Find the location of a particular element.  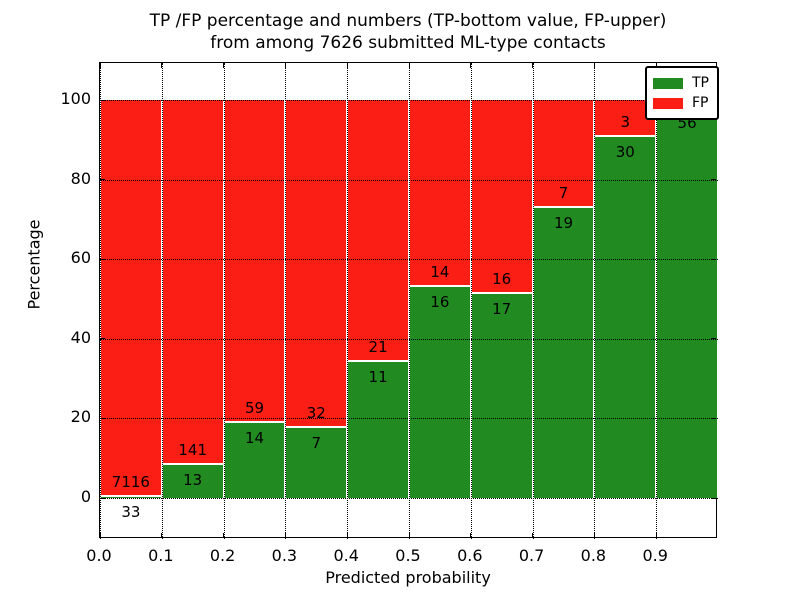

y-axis-label: Percentage is located at coordinates (34, 264).